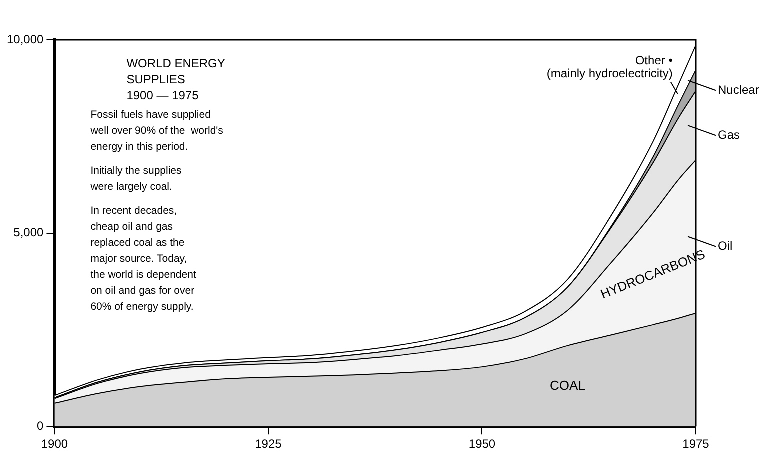 The image size is (784, 461). I want to click on legend-label: Gas, so click(729, 135).